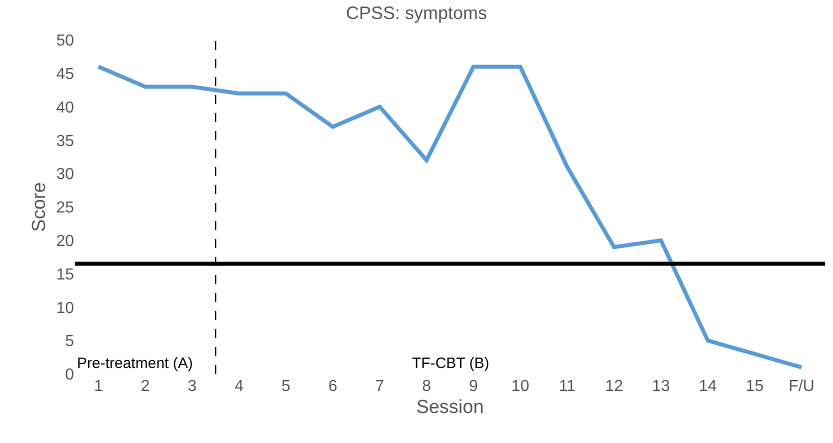 The height and width of the screenshot is (443, 833). What do you see at coordinates (98, 386) in the screenshot?
I see `x-tick-label: 1` at bounding box center [98, 386].